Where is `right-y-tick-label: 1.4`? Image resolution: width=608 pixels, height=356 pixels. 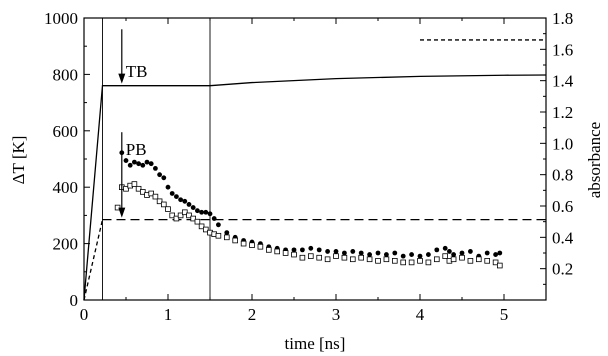 right-y-tick-label: 1.4 is located at coordinates (563, 81).